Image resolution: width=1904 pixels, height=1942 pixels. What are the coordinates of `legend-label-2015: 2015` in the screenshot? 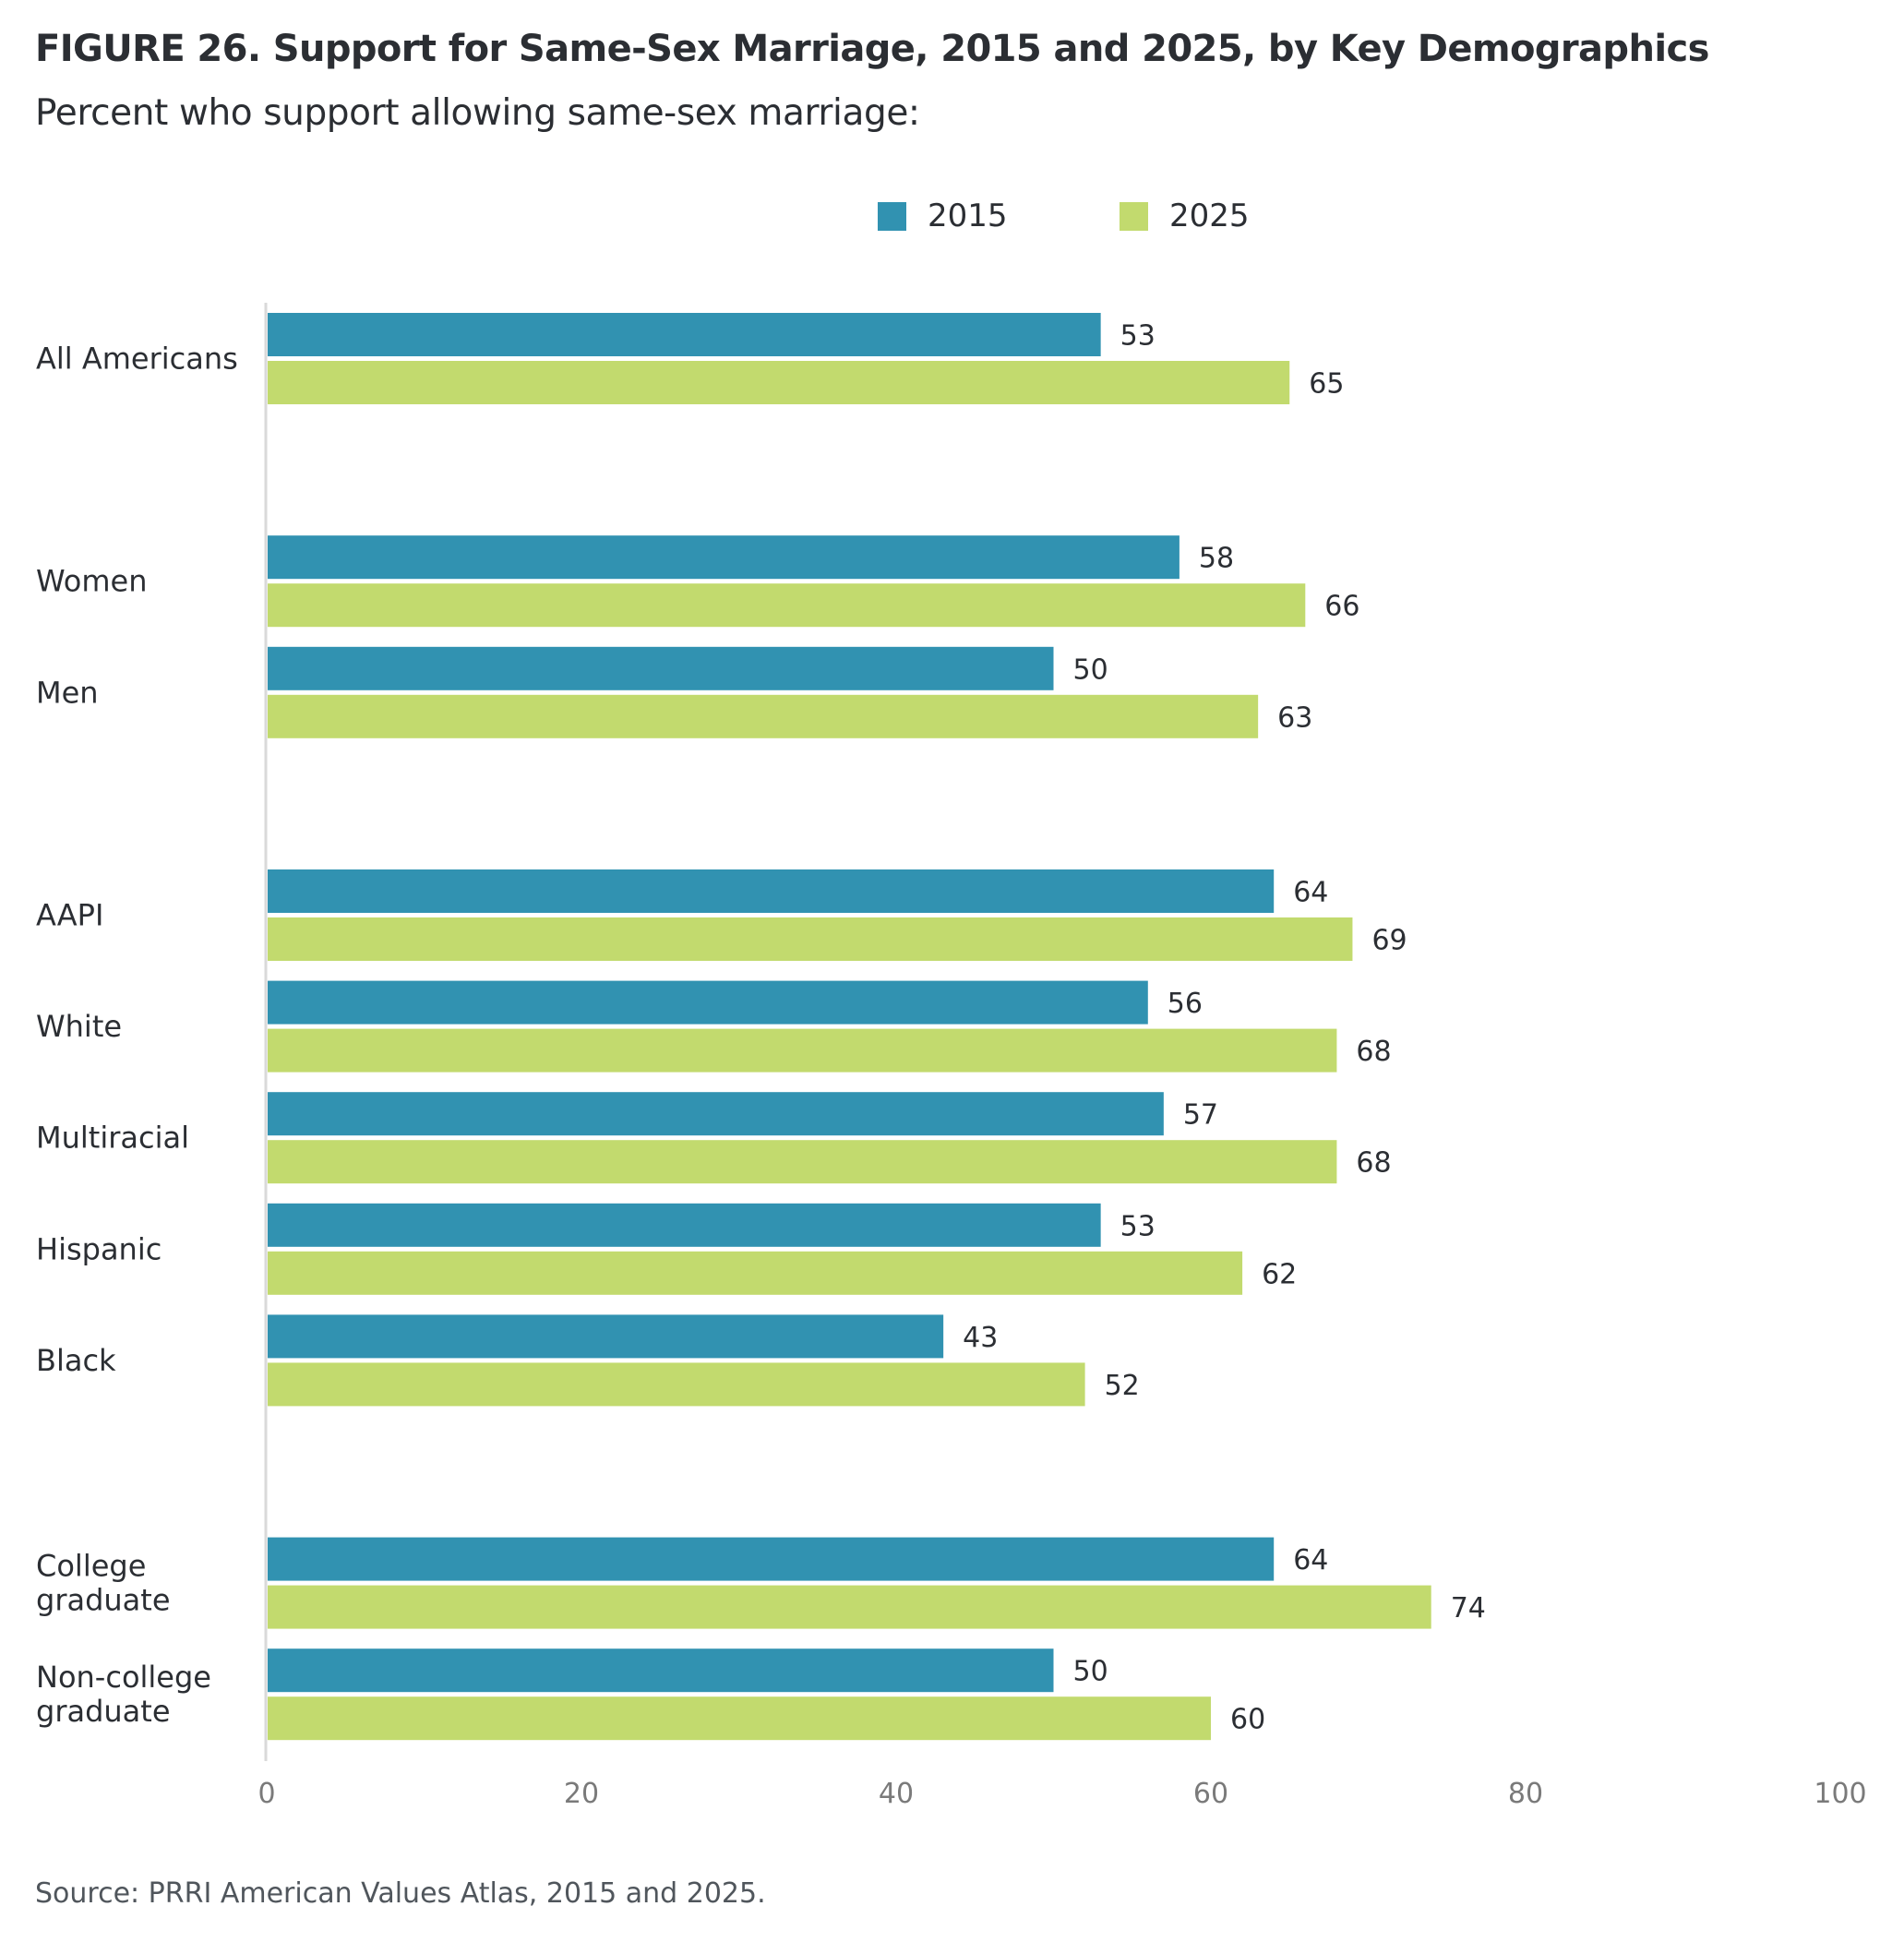 It's located at (968, 216).